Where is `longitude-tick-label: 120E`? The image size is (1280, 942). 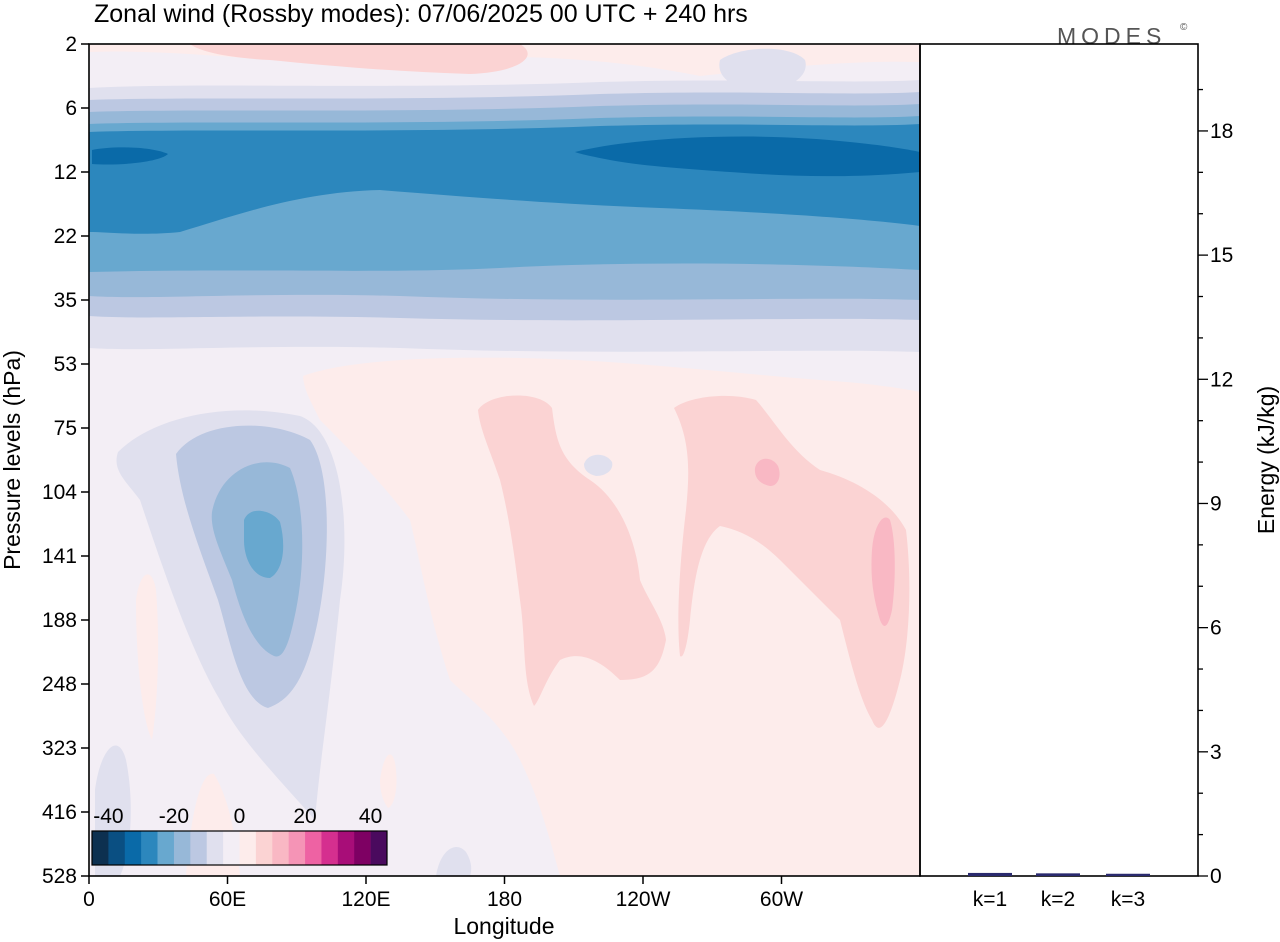 longitude-tick-label: 120E is located at coordinates (365, 899).